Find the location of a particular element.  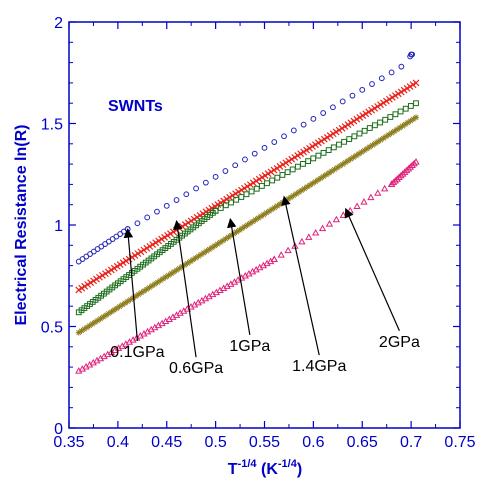

x-tick-label: 0.75 is located at coordinates (459, 442).